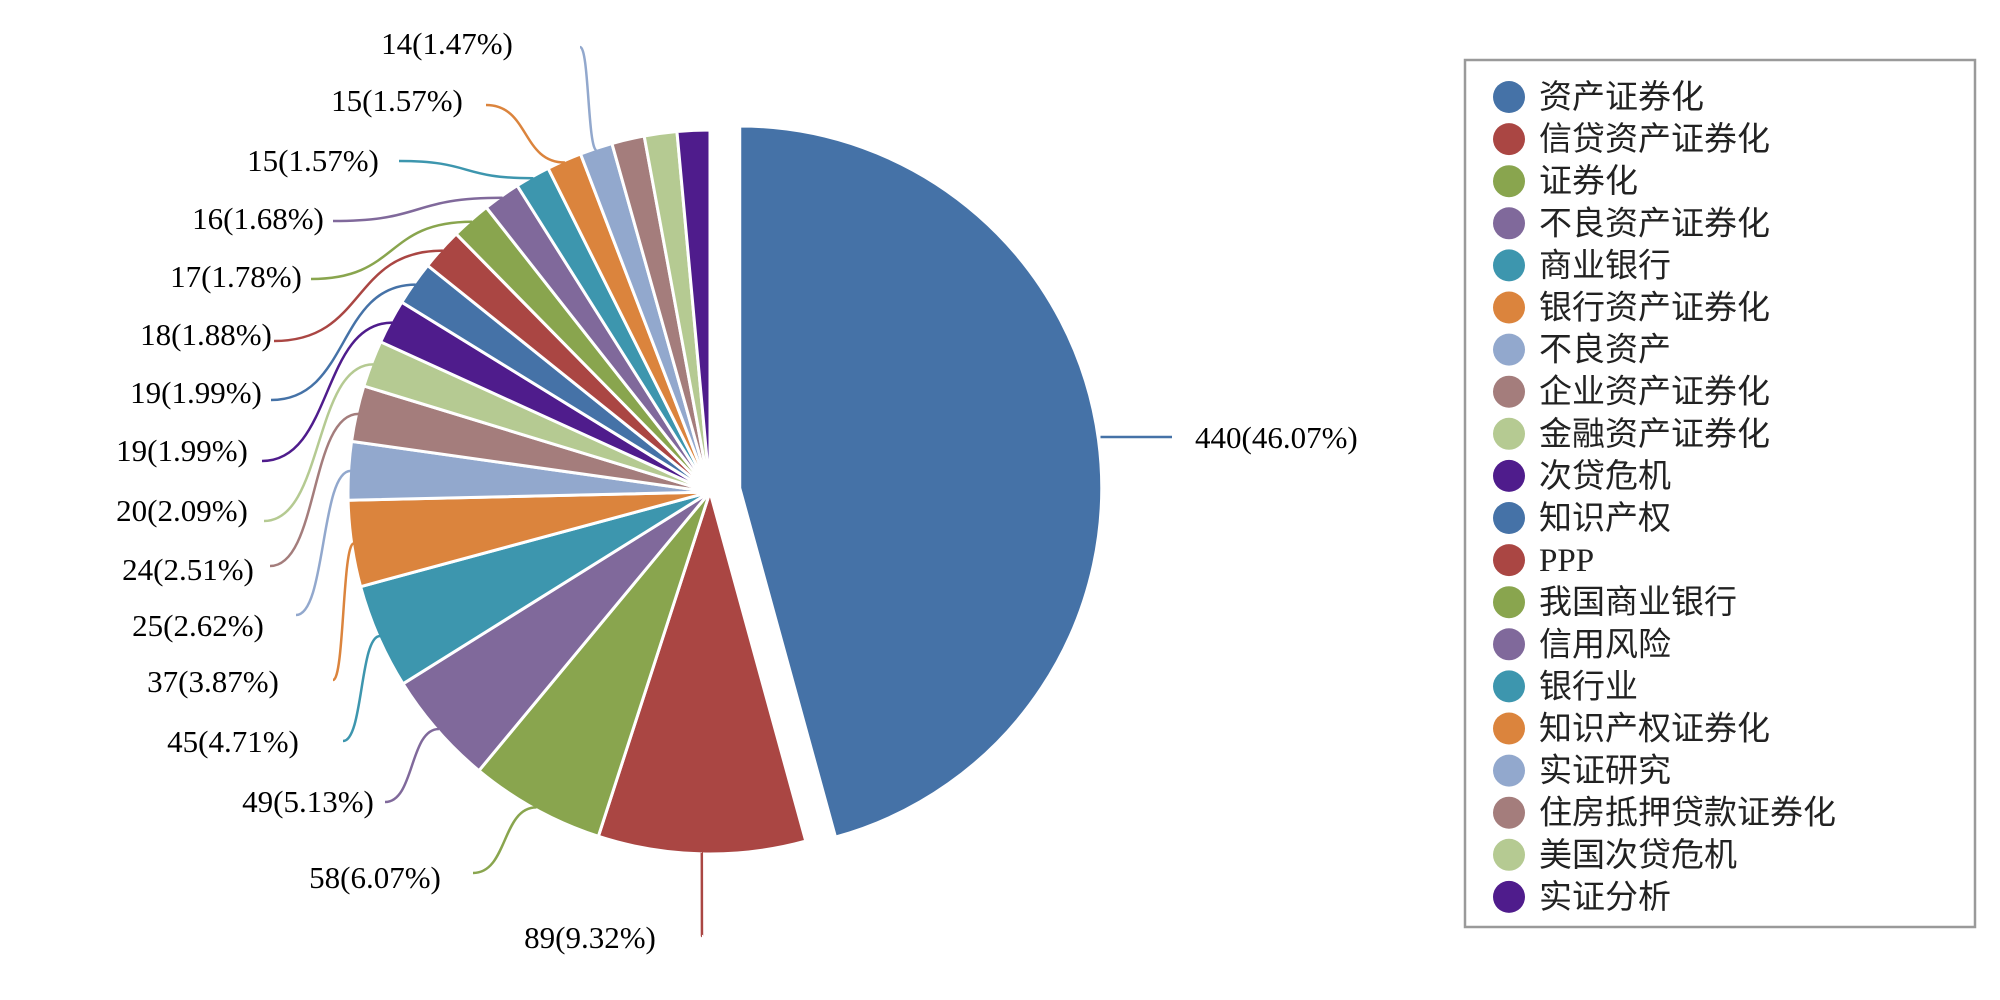 The width and height of the screenshot is (2000, 1000). I want to click on data-label-9: 20(2.09%), so click(182, 510).